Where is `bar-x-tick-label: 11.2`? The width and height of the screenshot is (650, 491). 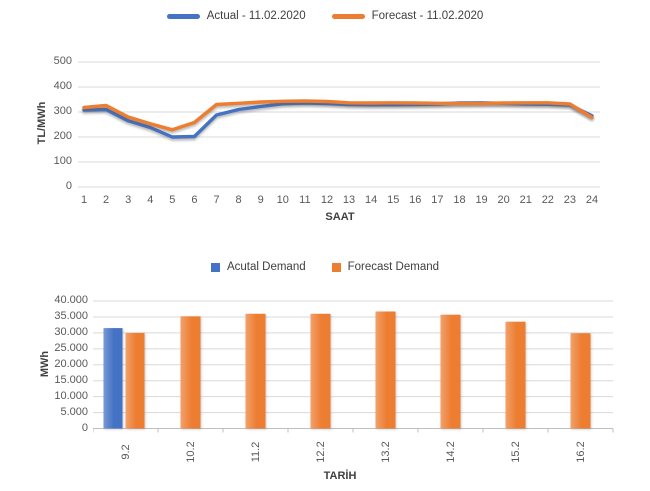 bar-x-tick-label: 11.2 is located at coordinates (255, 452).